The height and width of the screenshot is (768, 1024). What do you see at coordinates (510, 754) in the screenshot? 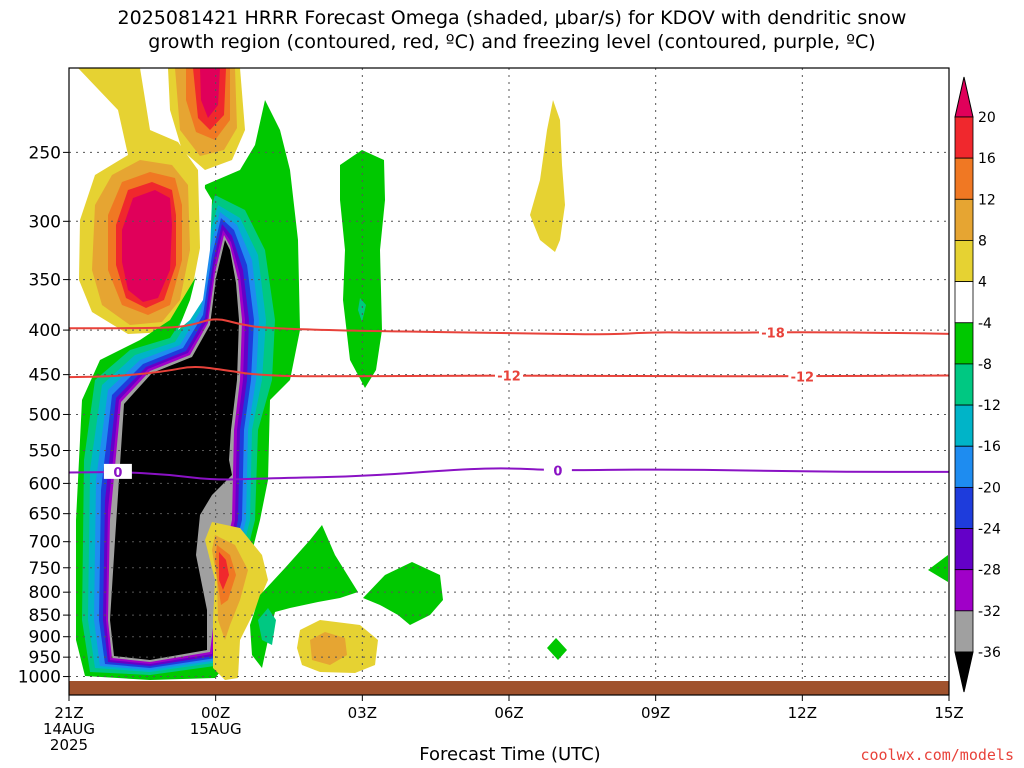
I see `x-axis-title: Forecast Time (UTC)` at bounding box center [510, 754].